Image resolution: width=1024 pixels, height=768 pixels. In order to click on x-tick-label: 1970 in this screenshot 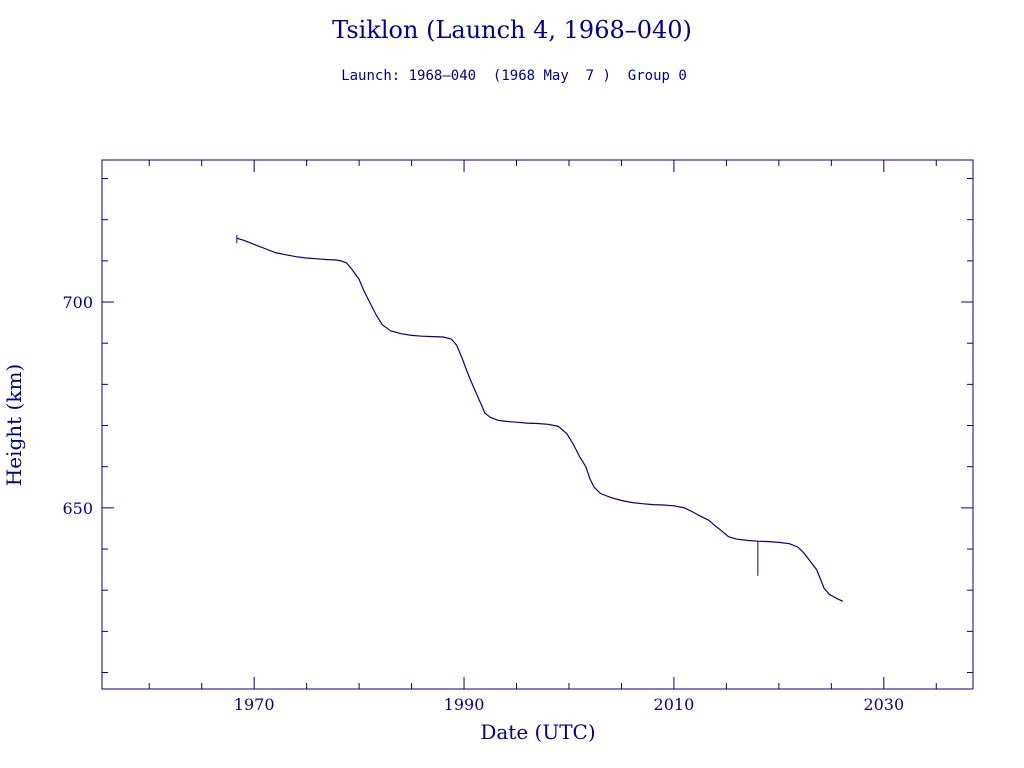, I will do `click(254, 704)`.